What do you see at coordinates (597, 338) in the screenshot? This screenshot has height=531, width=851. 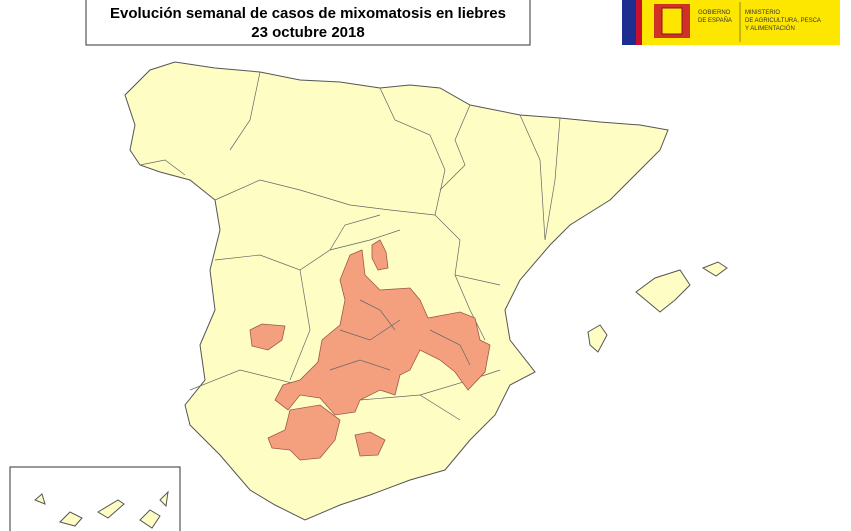 I see `ibiza` at bounding box center [597, 338].